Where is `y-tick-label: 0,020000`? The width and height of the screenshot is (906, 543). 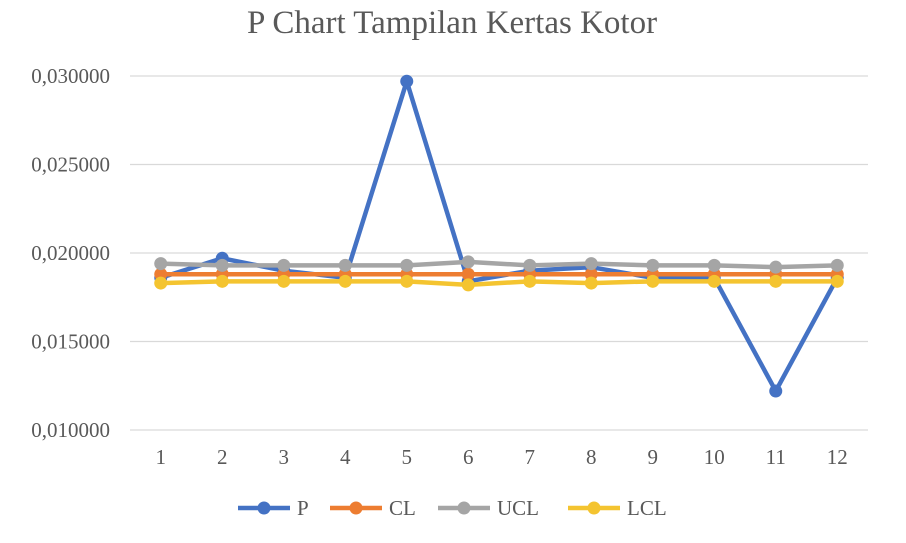
y-tick-label: 0,020000 is located at coordinates (70, 253).